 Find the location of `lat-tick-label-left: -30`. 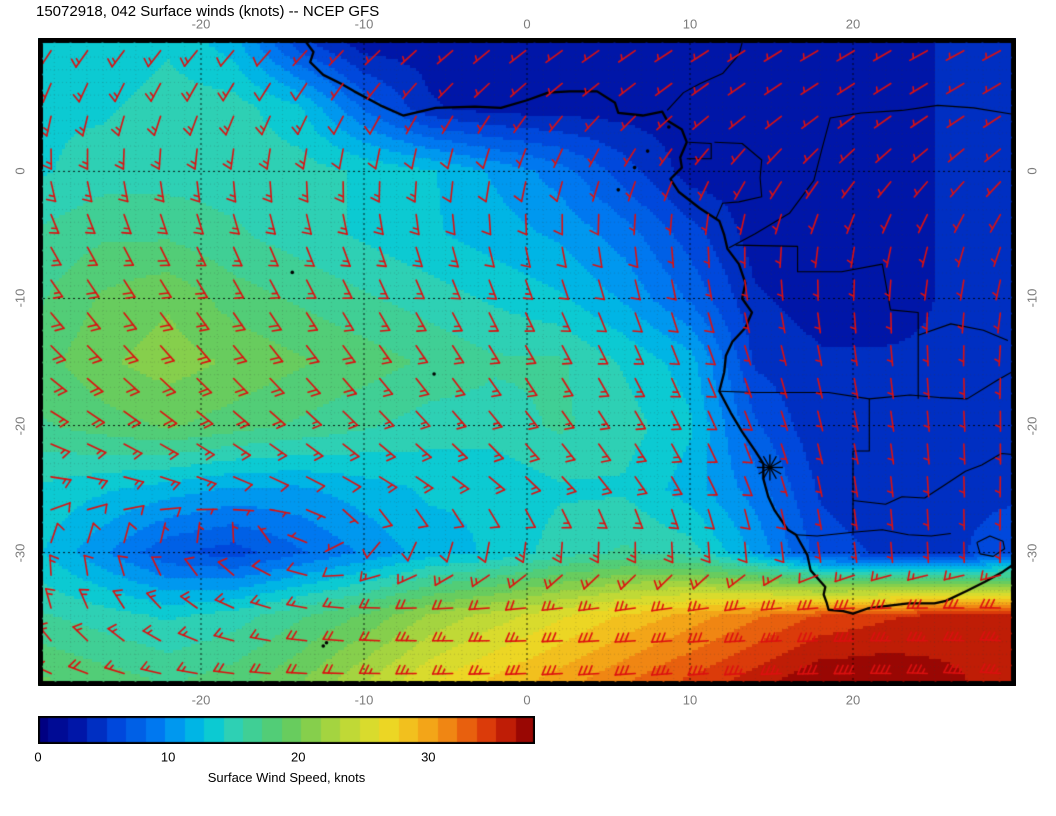

lat-tick-label-left: -30 is located at coordinates (20, 552).